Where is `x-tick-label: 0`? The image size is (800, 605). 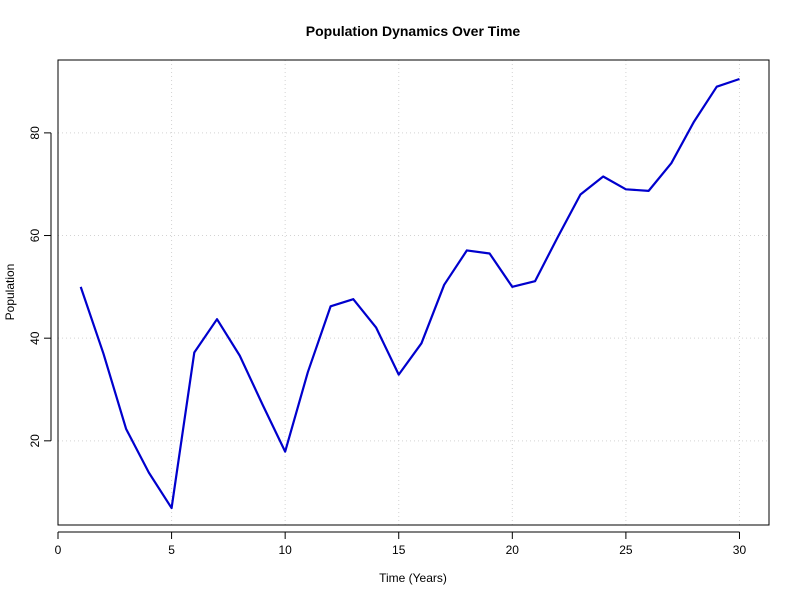 x-tick-label: 0 is located at coordinates (58, 550).